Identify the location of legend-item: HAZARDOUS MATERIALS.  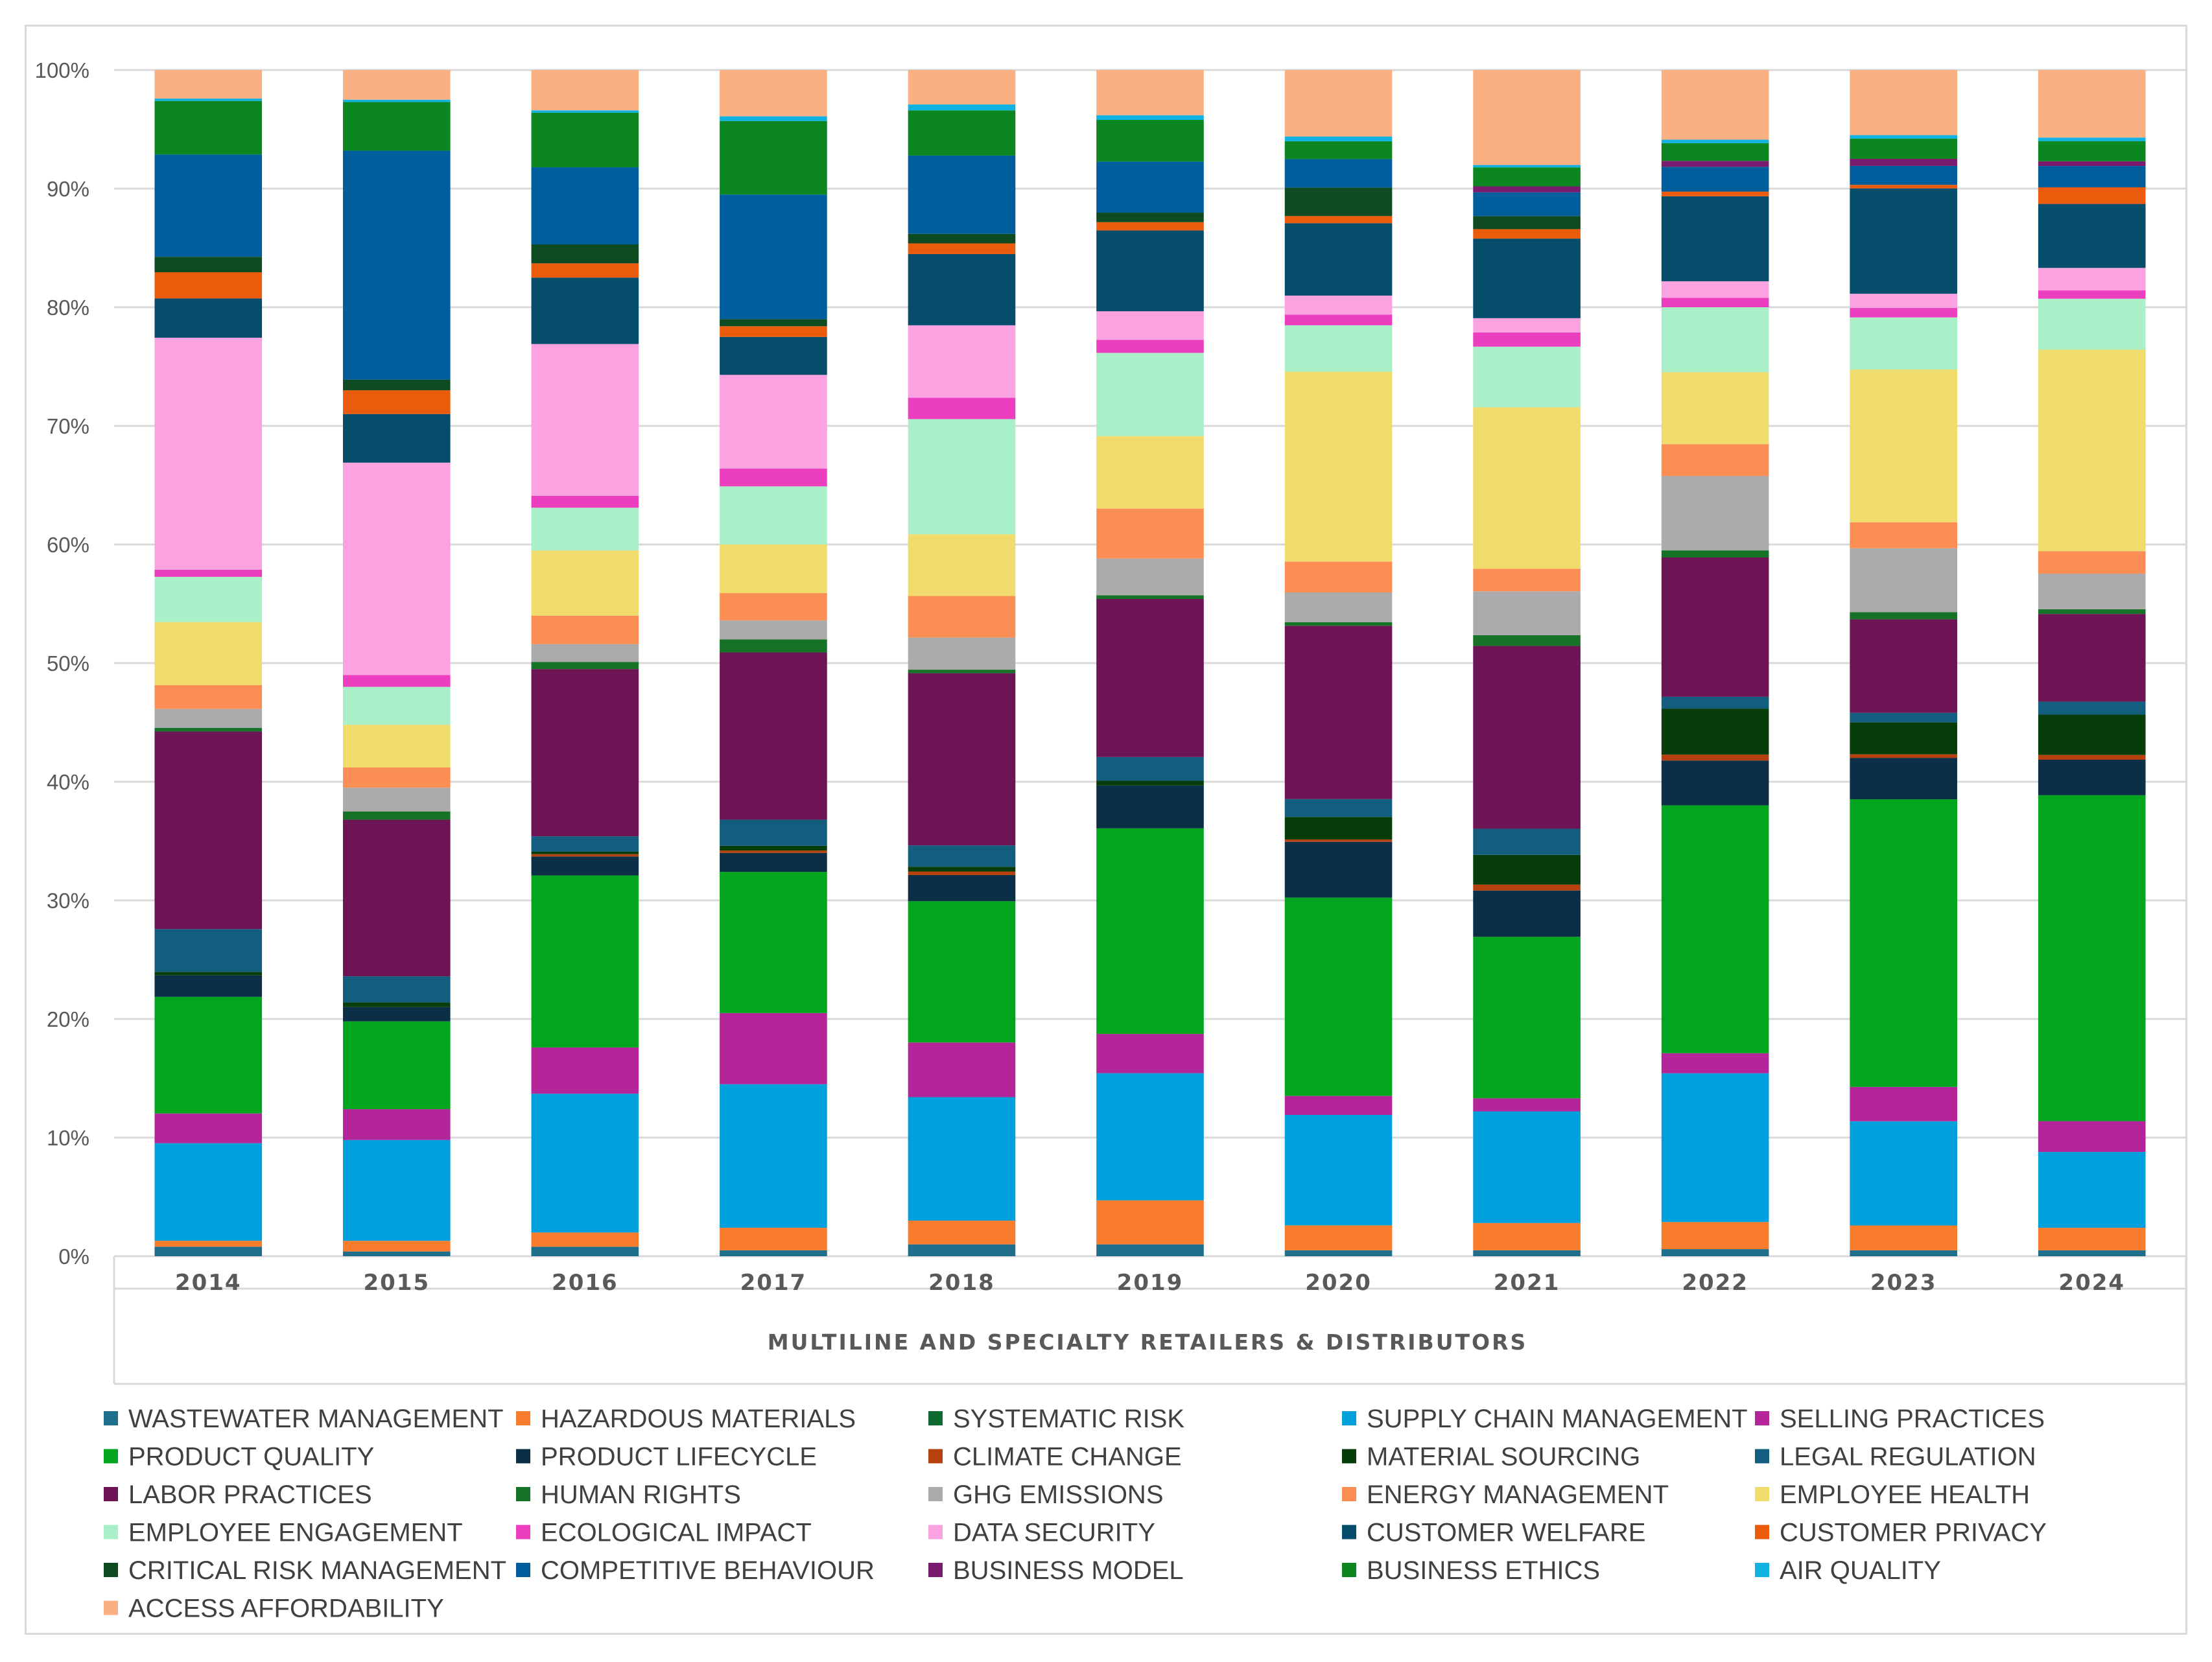
(686, 1419).